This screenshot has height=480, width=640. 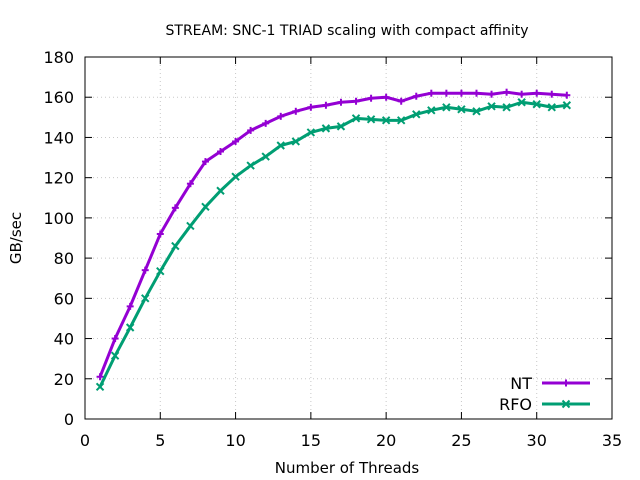 What do you see at coordinates (515, 404) in the screenshot?
I see `legend-label-rfo: RFO` at bounding box center [515, 404].